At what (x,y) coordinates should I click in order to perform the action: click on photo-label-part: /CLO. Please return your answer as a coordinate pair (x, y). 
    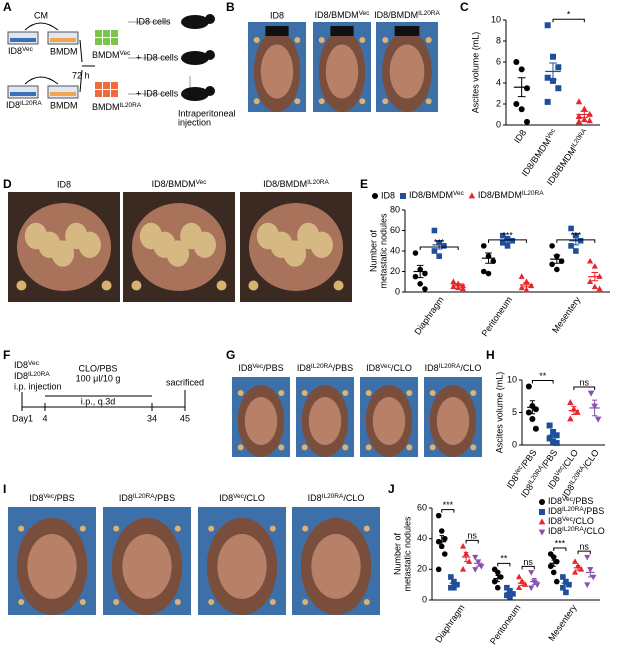
    Looking at the image, I should click on (254, 498).